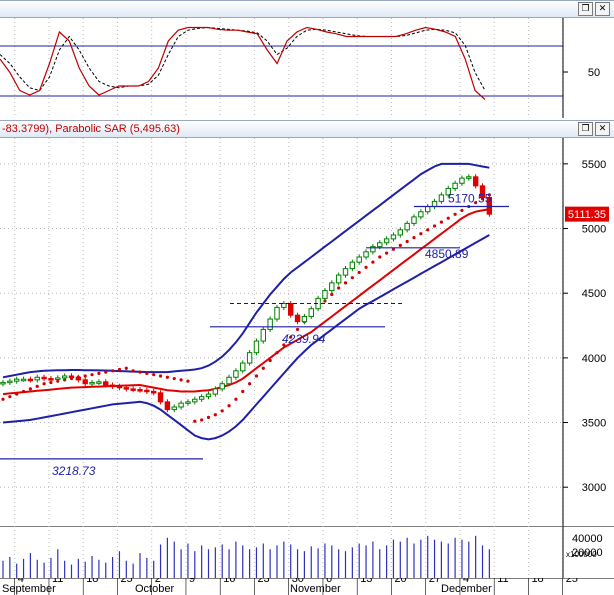 The image size is (614, 595). What do you see at coordinates (587, 214) in the screenshot?
I see `last-price-badge` at bounding box center [587, 214].